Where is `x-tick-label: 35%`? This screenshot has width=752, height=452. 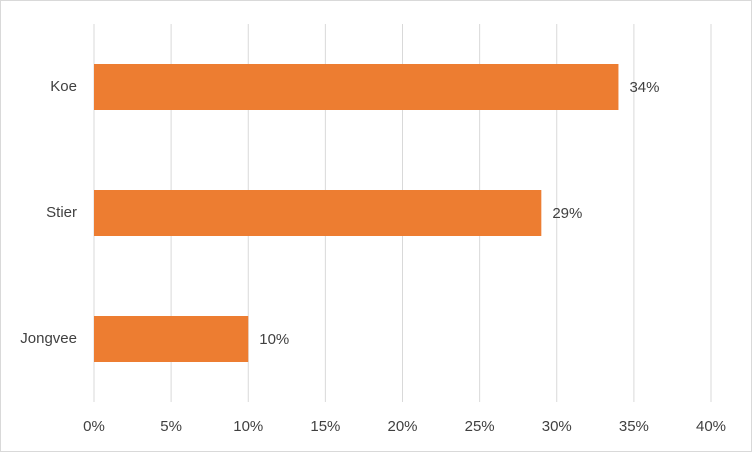 x-tick-label: 35% is located at coordinates (634, 426).